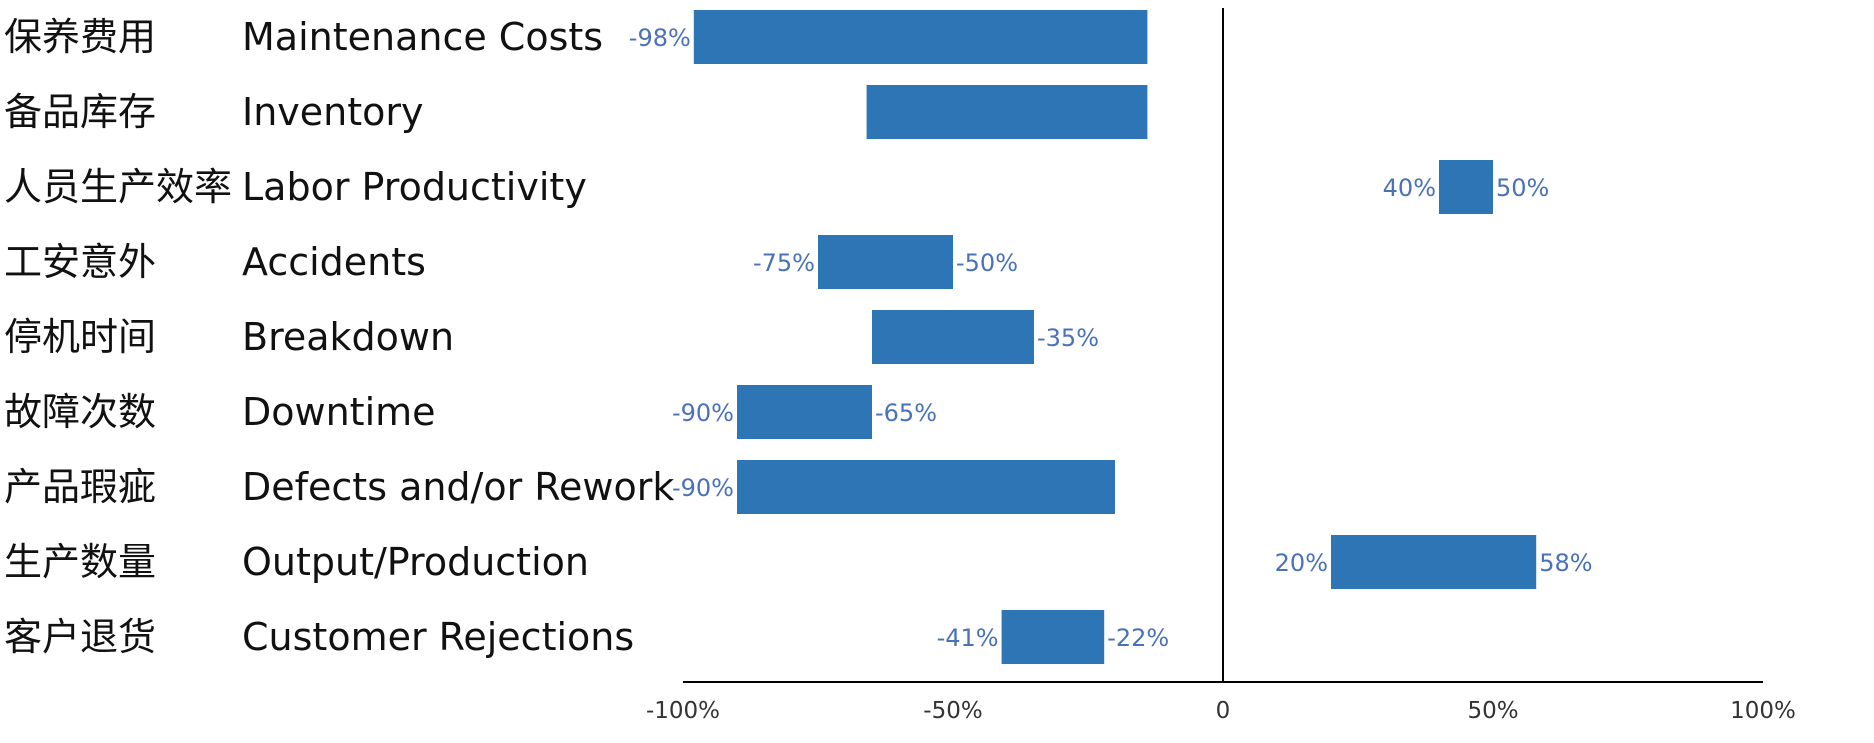 The height and width of the screenshot is (743, 1874). What do you see at coordinates (80, 412) in the screenshot?
I see `category-label-zh: 故障次数` at bounding box center [80, 412].